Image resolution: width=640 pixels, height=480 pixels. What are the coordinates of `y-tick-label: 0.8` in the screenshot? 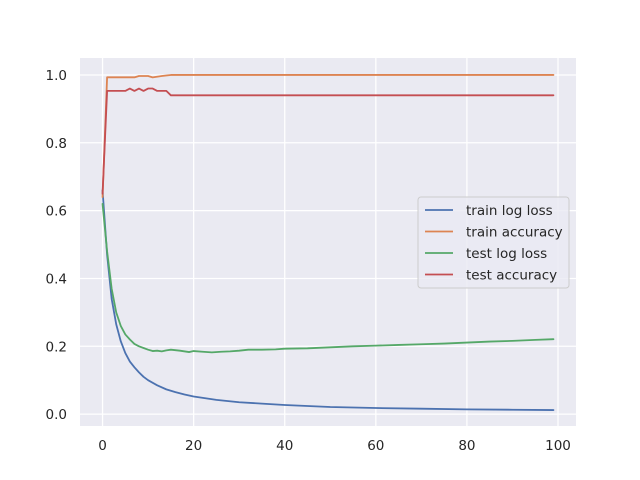 It's located at (56, 144).